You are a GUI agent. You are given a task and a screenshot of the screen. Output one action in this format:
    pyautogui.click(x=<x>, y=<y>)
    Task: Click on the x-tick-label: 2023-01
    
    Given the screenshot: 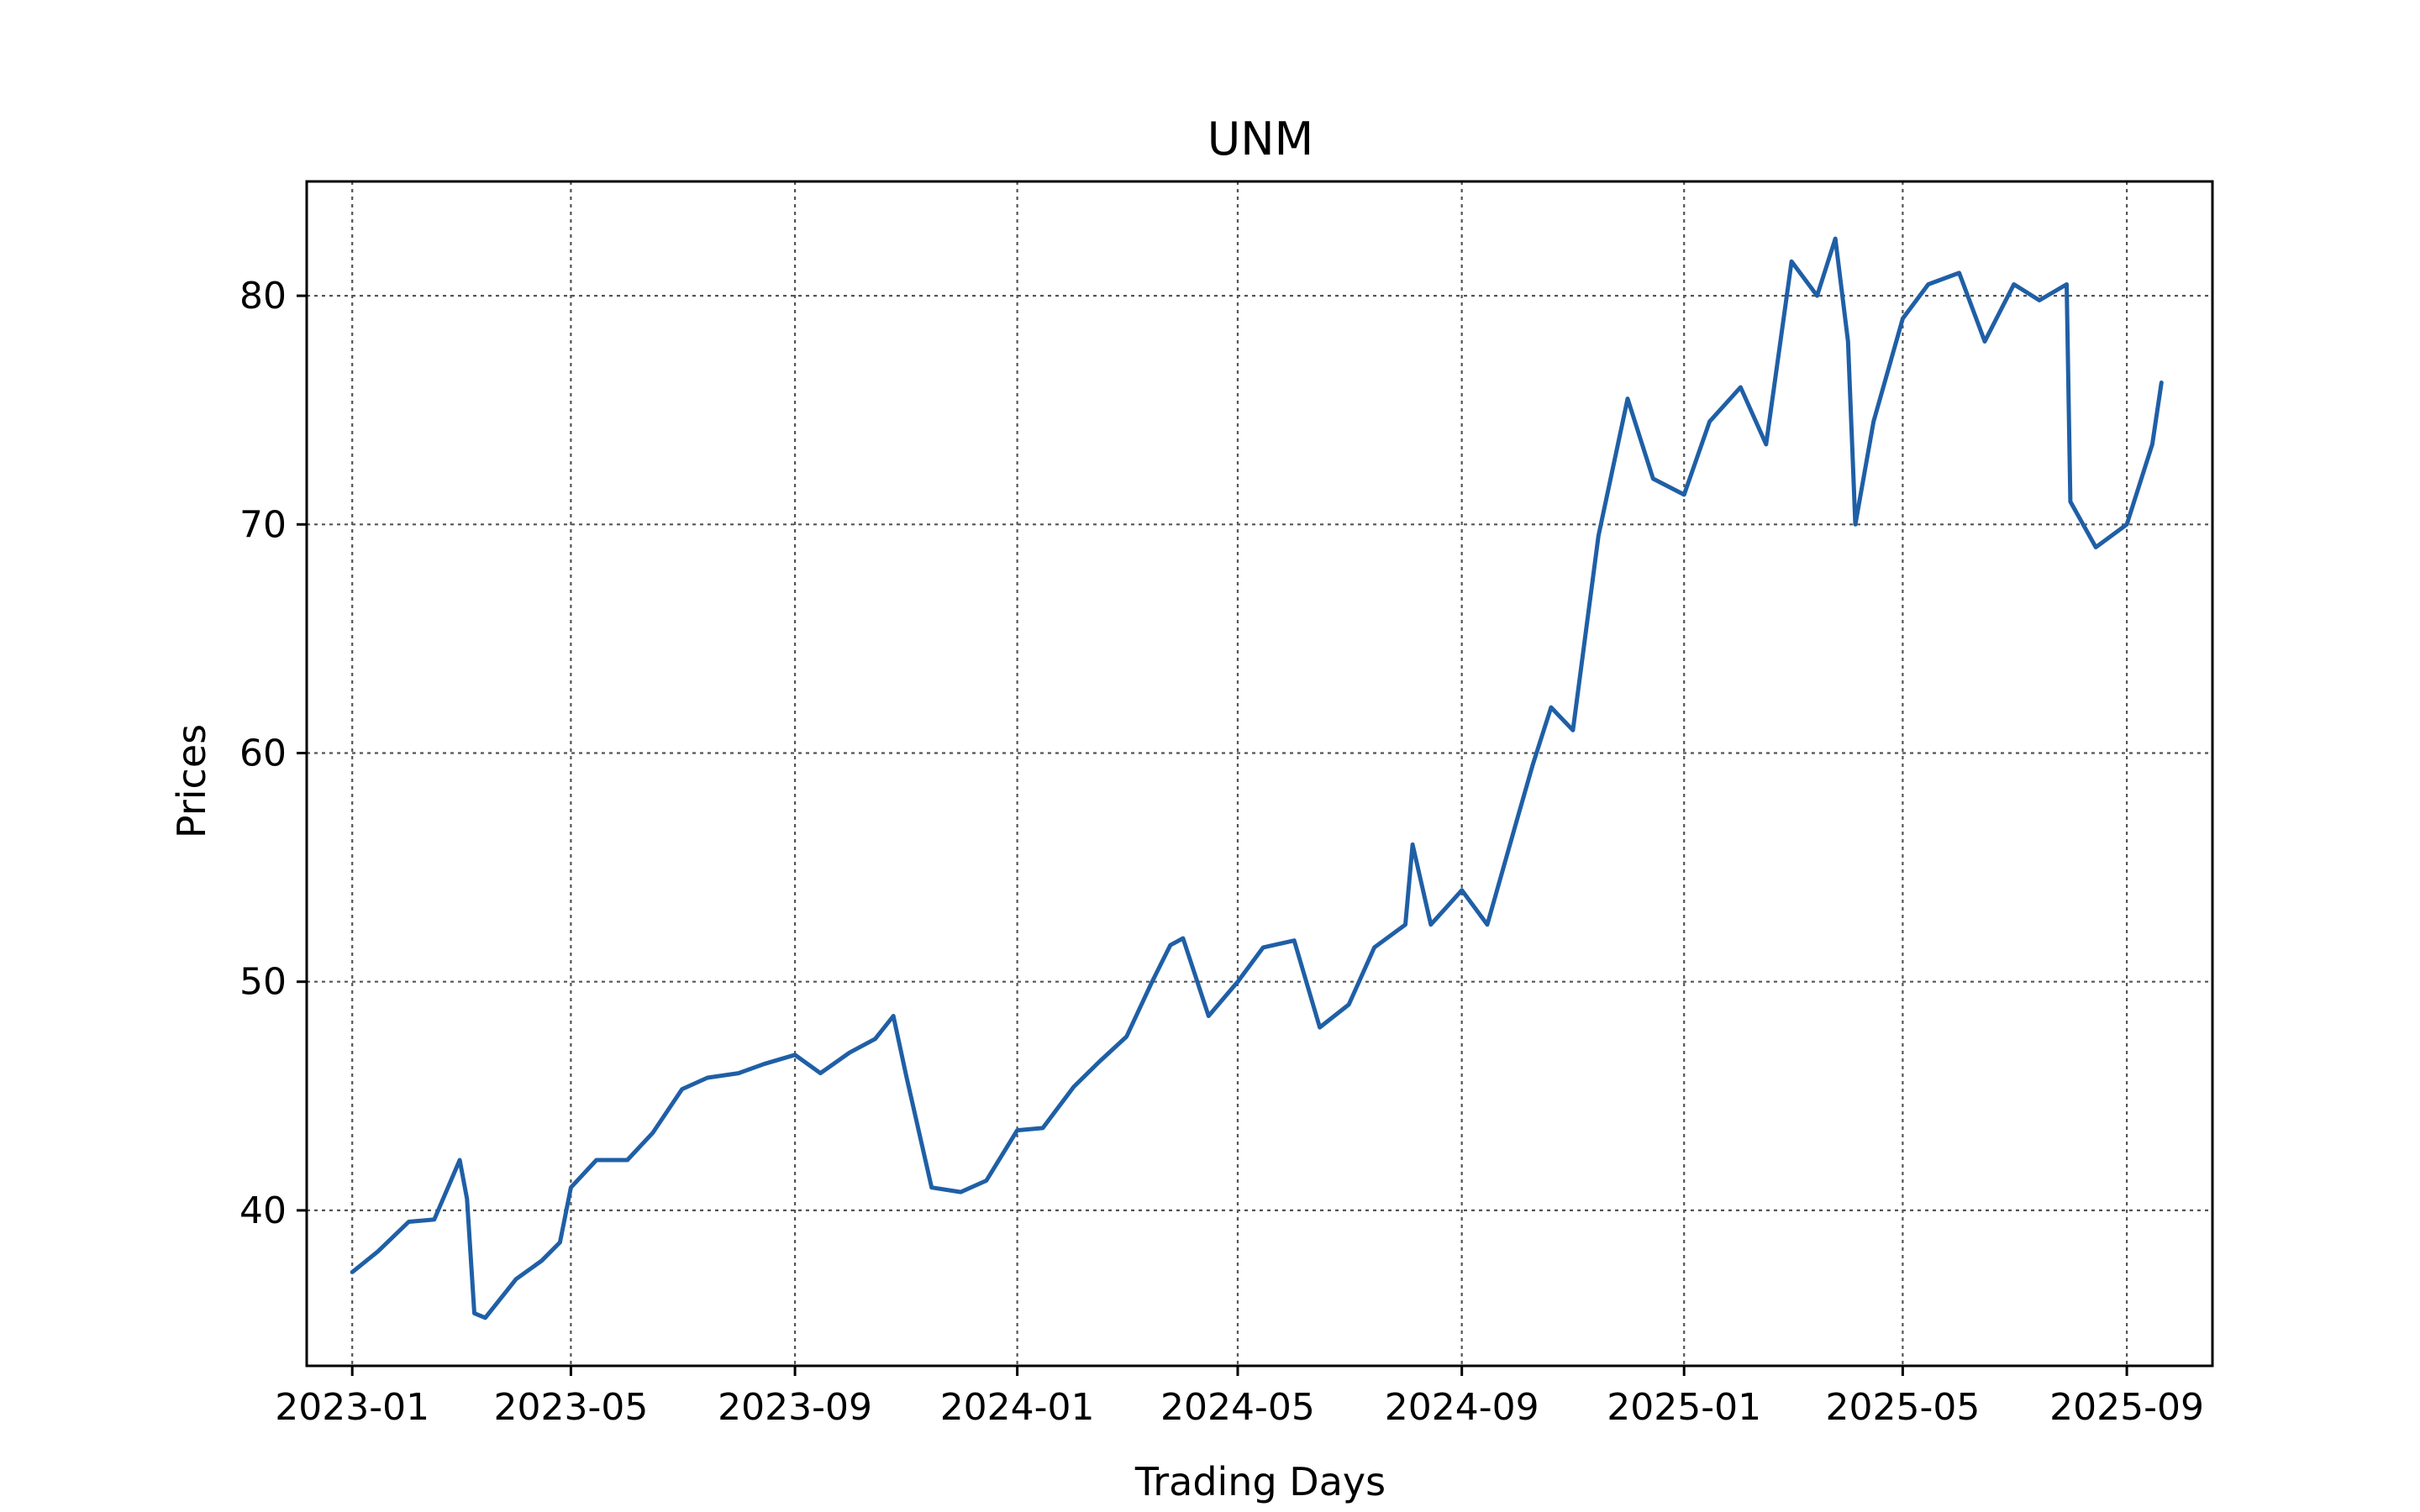 What is the action you would take?
    pyautogui.click(x=352, y=1407)
    